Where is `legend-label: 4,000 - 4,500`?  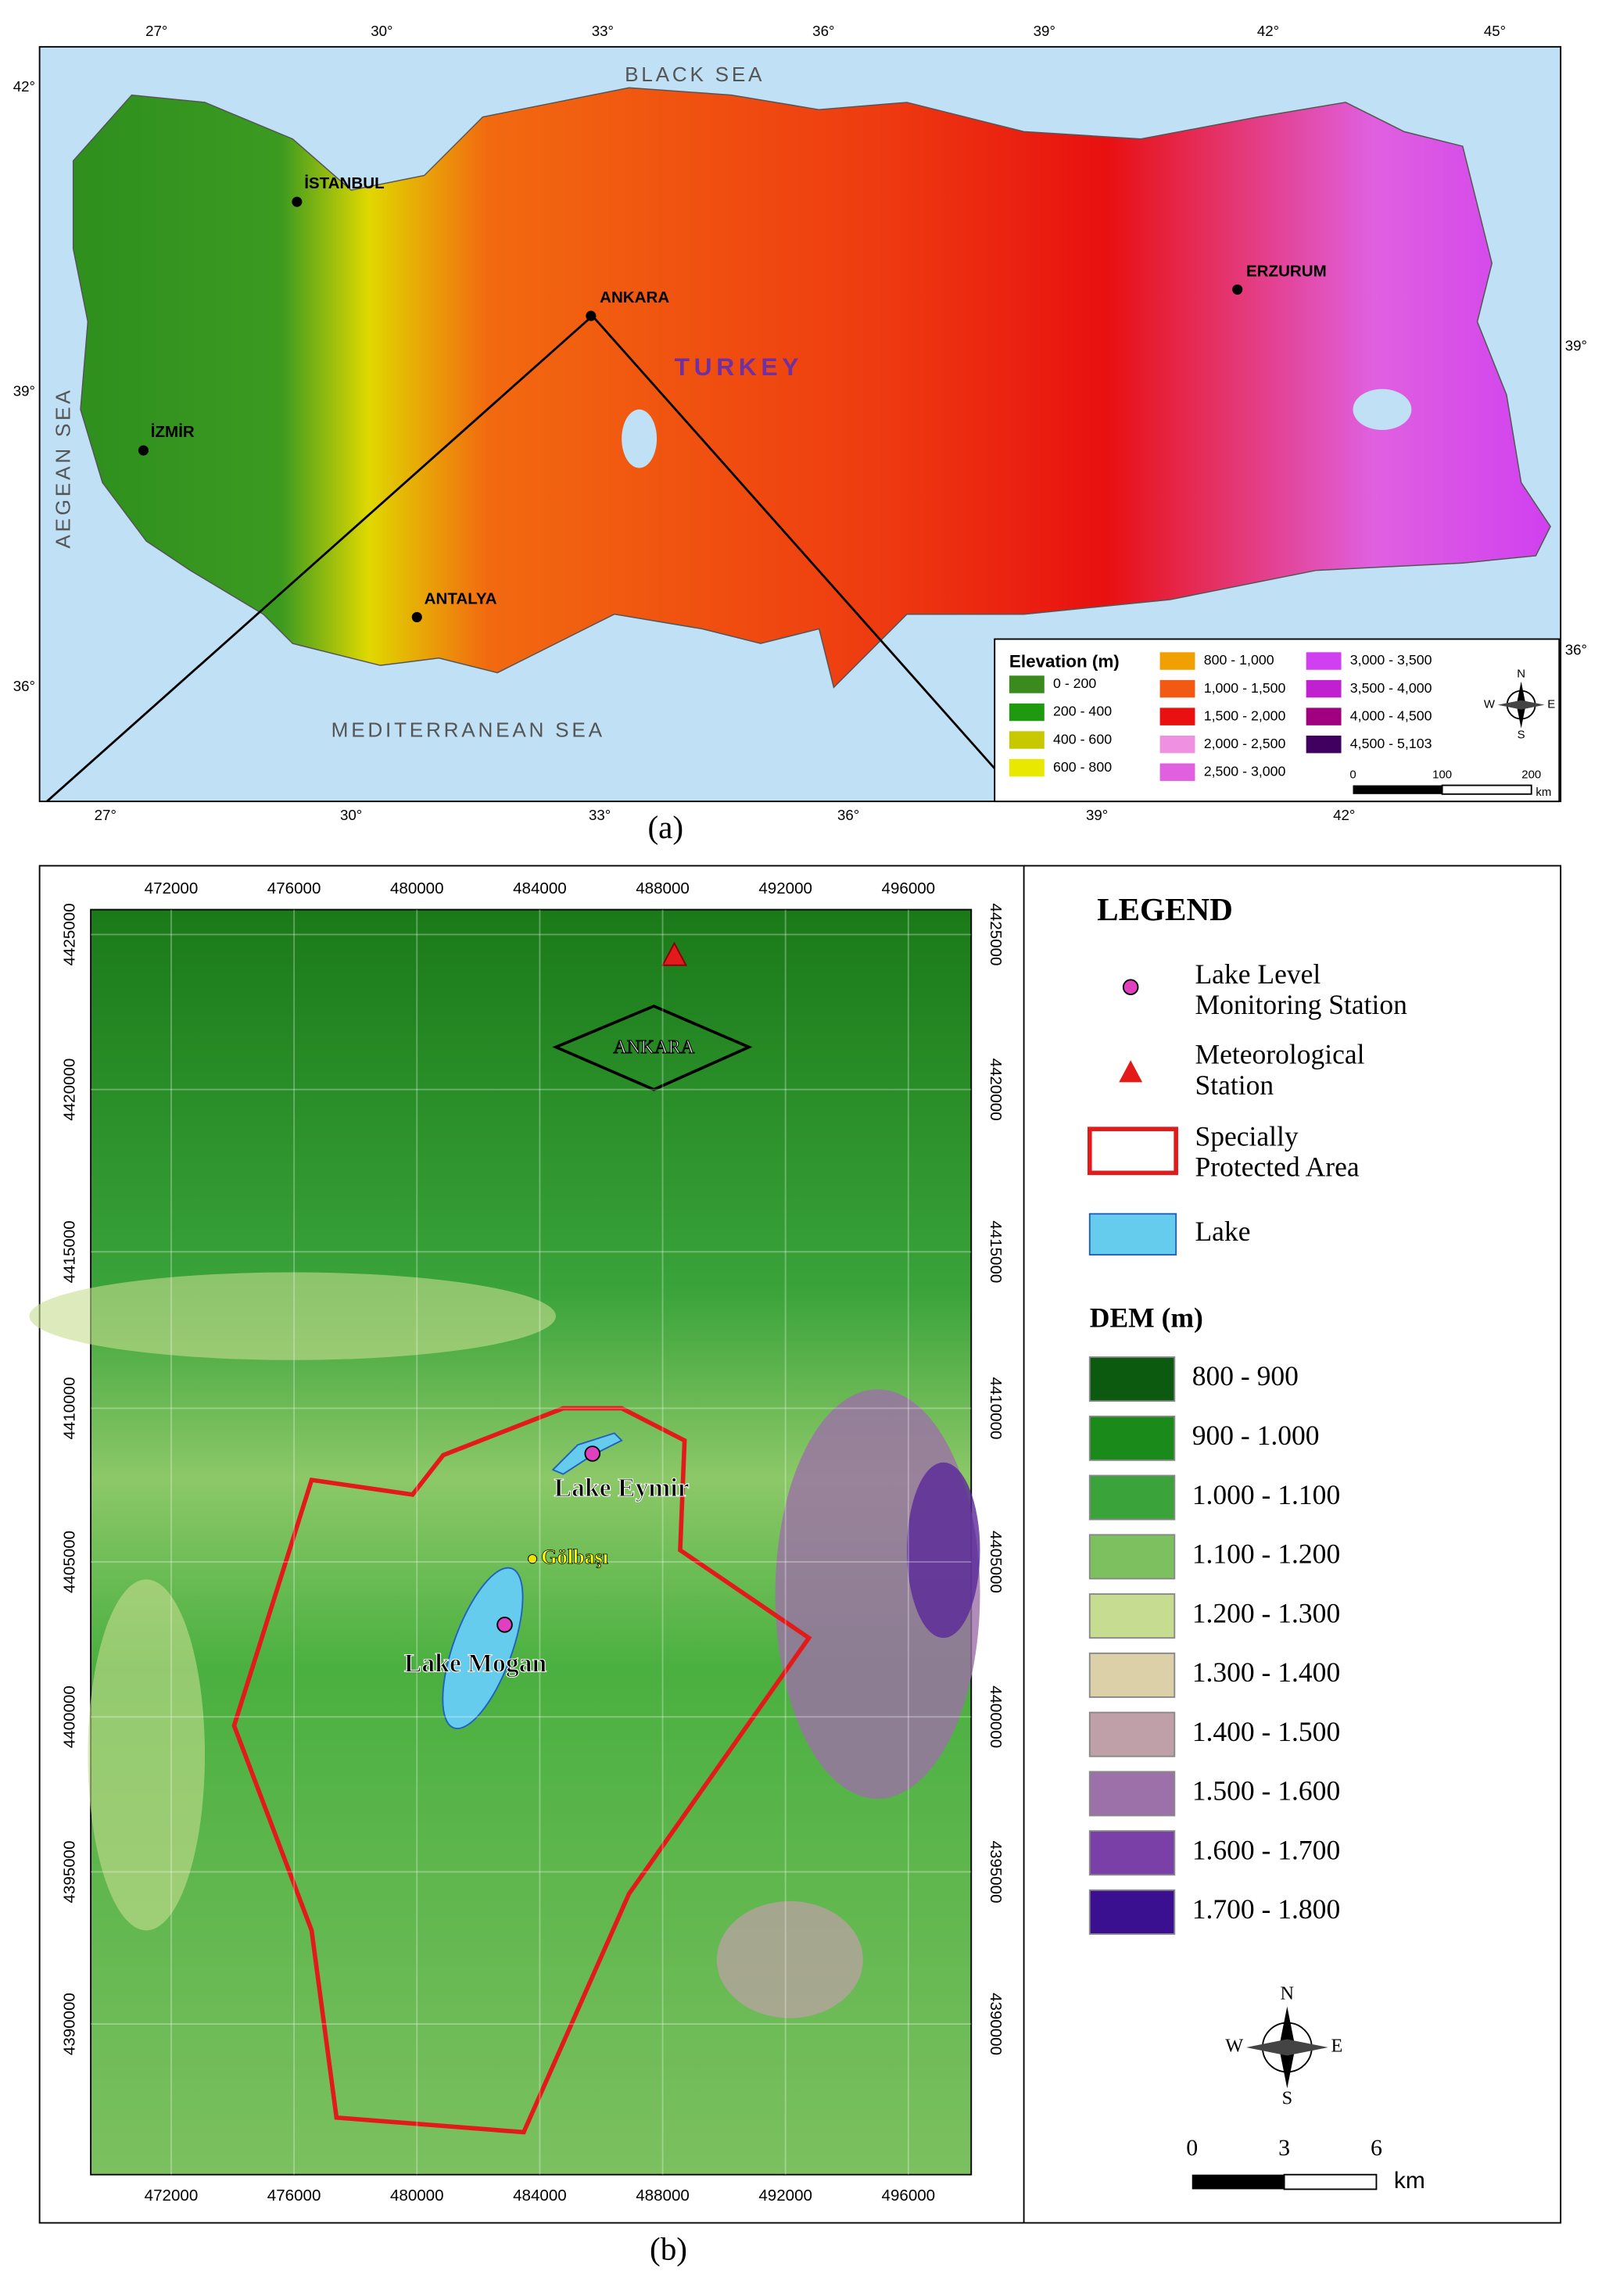
legend-label: 4,000 - 4,500 is located at coordinates (1391, 715).